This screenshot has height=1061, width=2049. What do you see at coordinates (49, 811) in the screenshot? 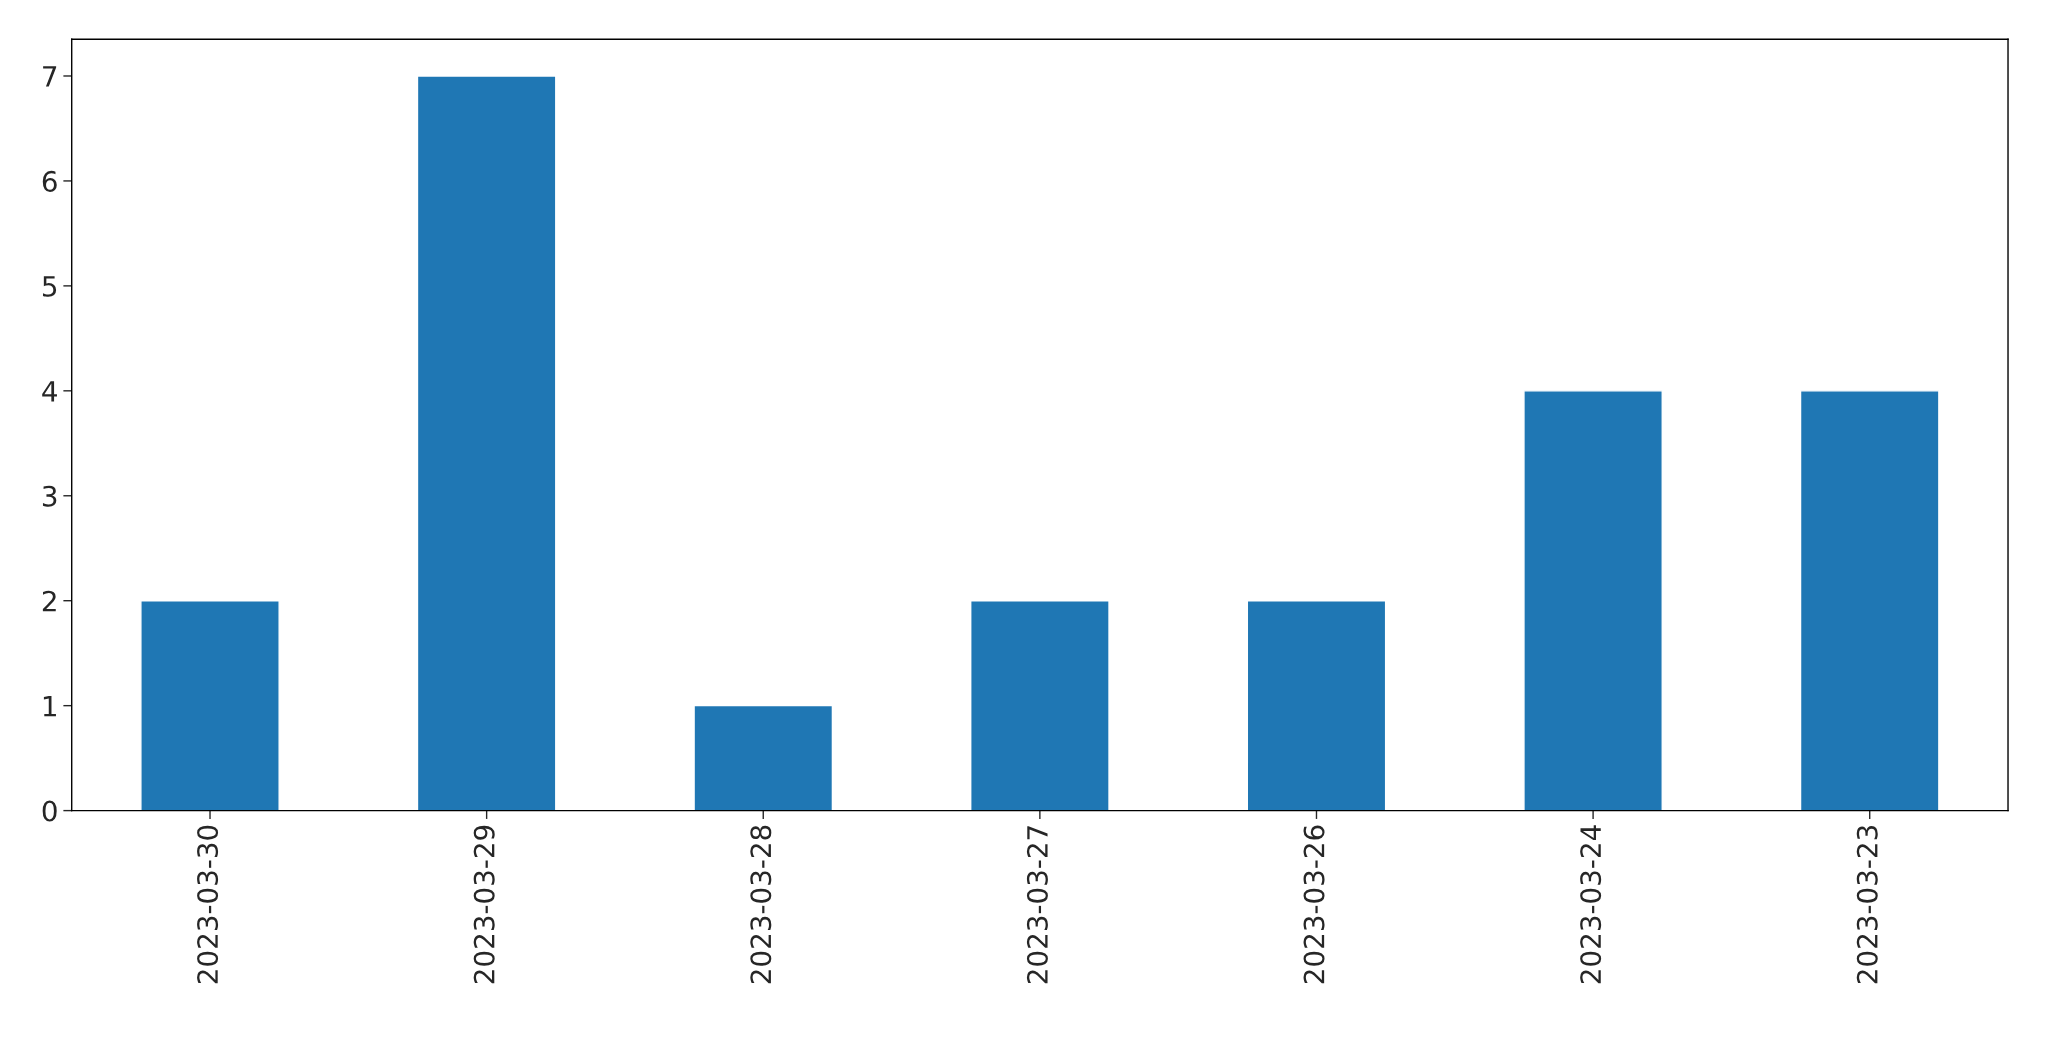
I see `y-tick-label: 0` at bounding box center [49, 811].